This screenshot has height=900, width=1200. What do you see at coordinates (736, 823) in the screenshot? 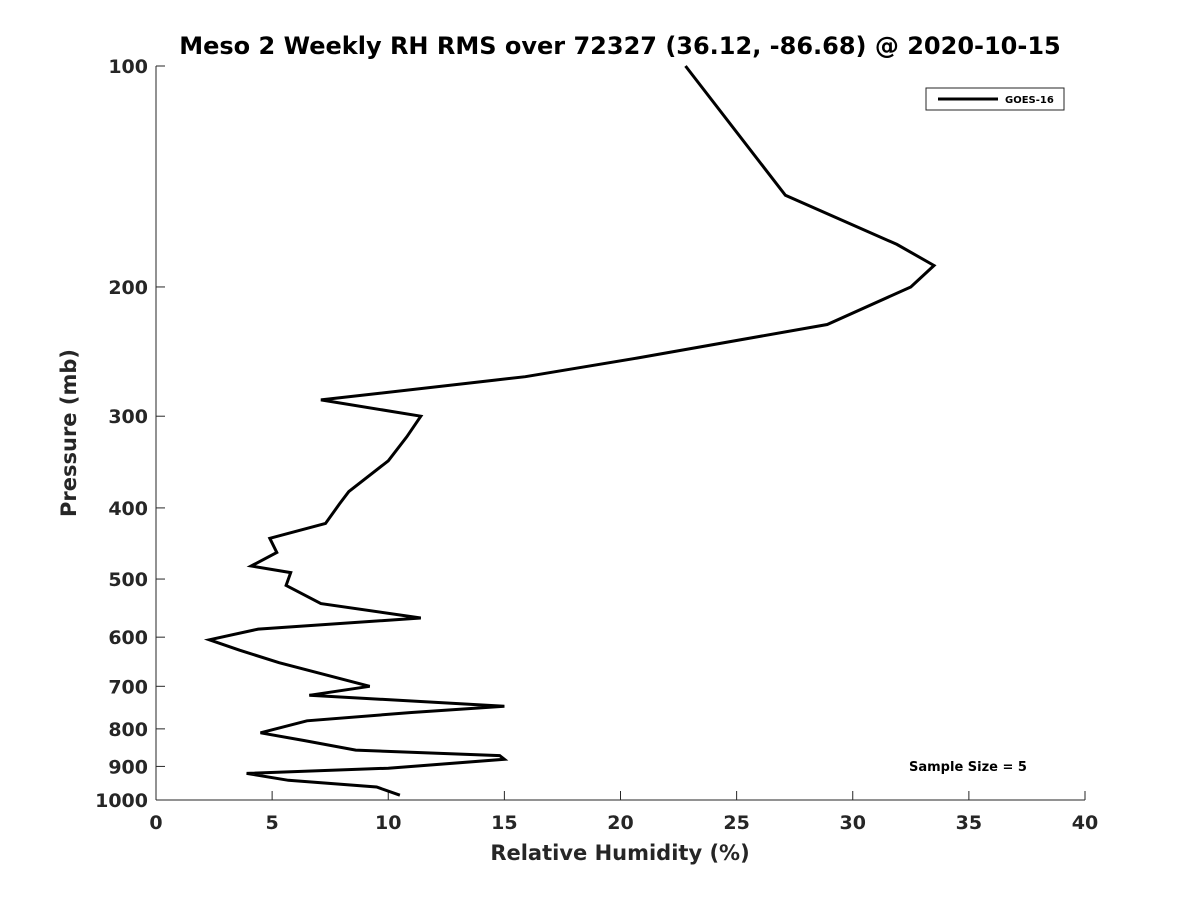
I see `x-tick-label: 25` at bounding box center [736, 823].